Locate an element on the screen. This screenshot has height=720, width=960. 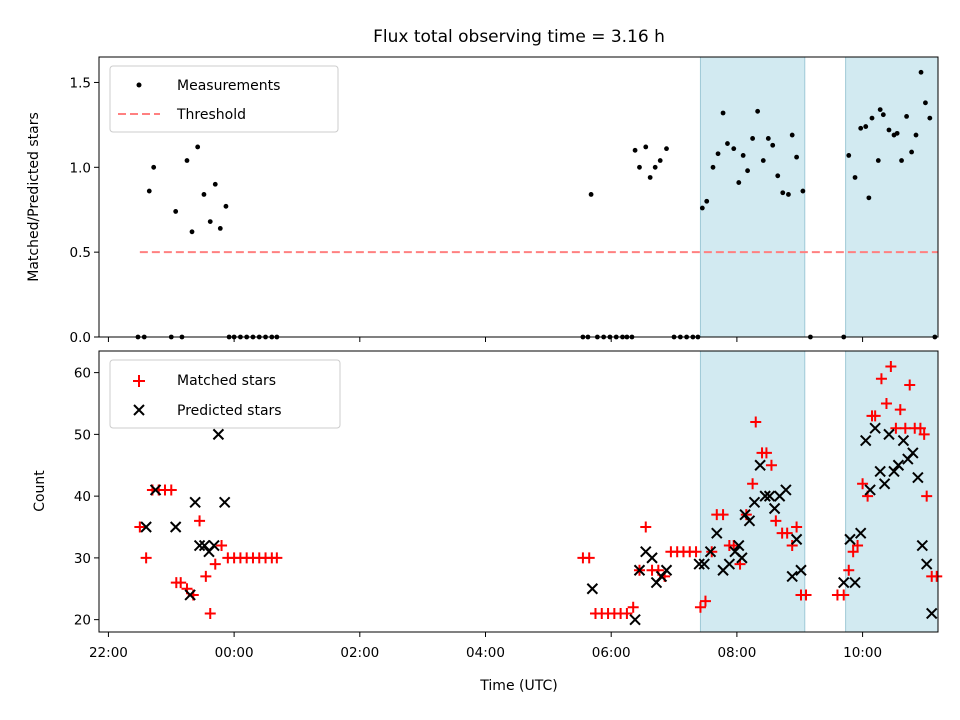
legend-predicted-label: Predicted stars is located at coordinates (229, 411).